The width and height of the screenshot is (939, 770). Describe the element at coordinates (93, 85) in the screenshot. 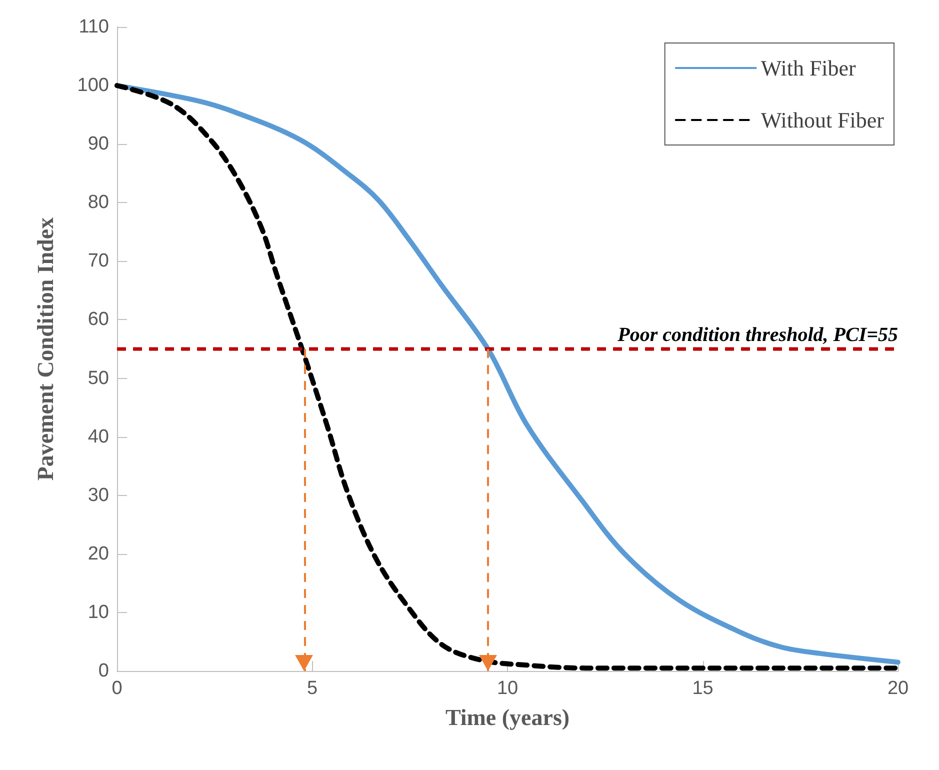

I see `y-tick-label: 100` at that location.